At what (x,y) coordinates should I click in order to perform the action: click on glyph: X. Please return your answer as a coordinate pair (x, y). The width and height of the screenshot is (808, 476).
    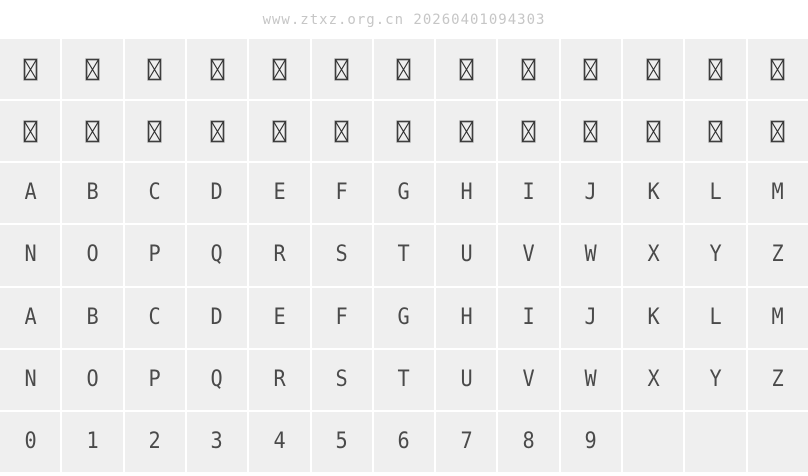
    Looking at the image, I should click on (653, 379).